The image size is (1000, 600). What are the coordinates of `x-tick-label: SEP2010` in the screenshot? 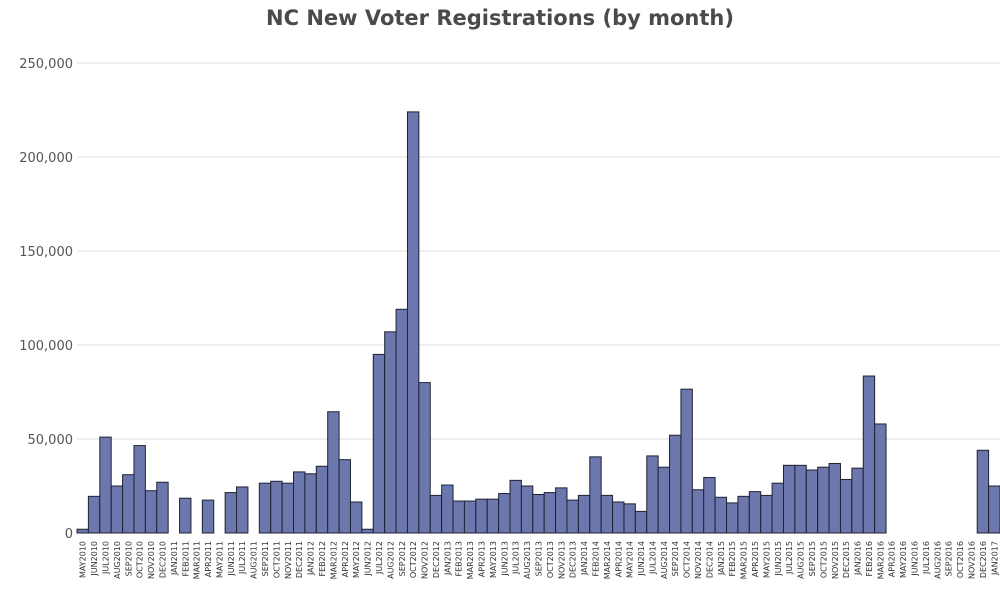 It's located at (128, 558).